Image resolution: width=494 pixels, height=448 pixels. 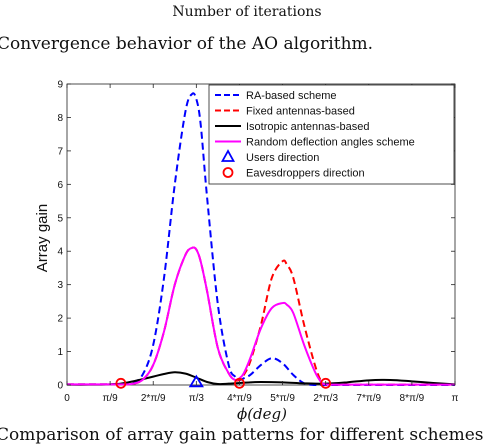 I want to click on x-axis-label: ϕ(deg), so click(x=262, y=414).